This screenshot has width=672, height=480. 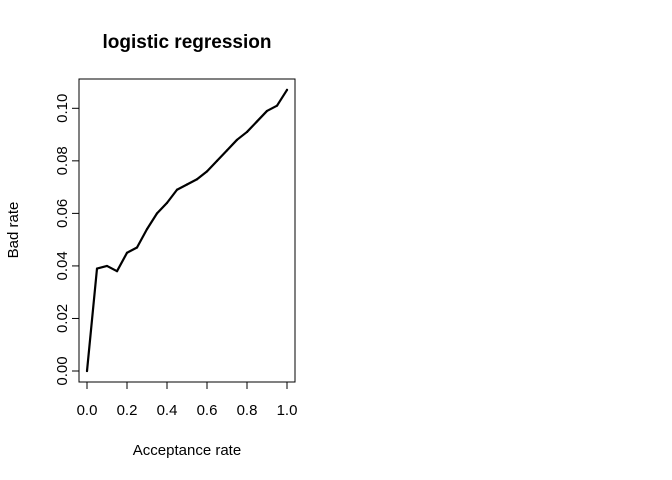 I want to click on x-axis: 0.0 0.2 0.4 0.6 0.8 1.0, so click(x=187, y=400).